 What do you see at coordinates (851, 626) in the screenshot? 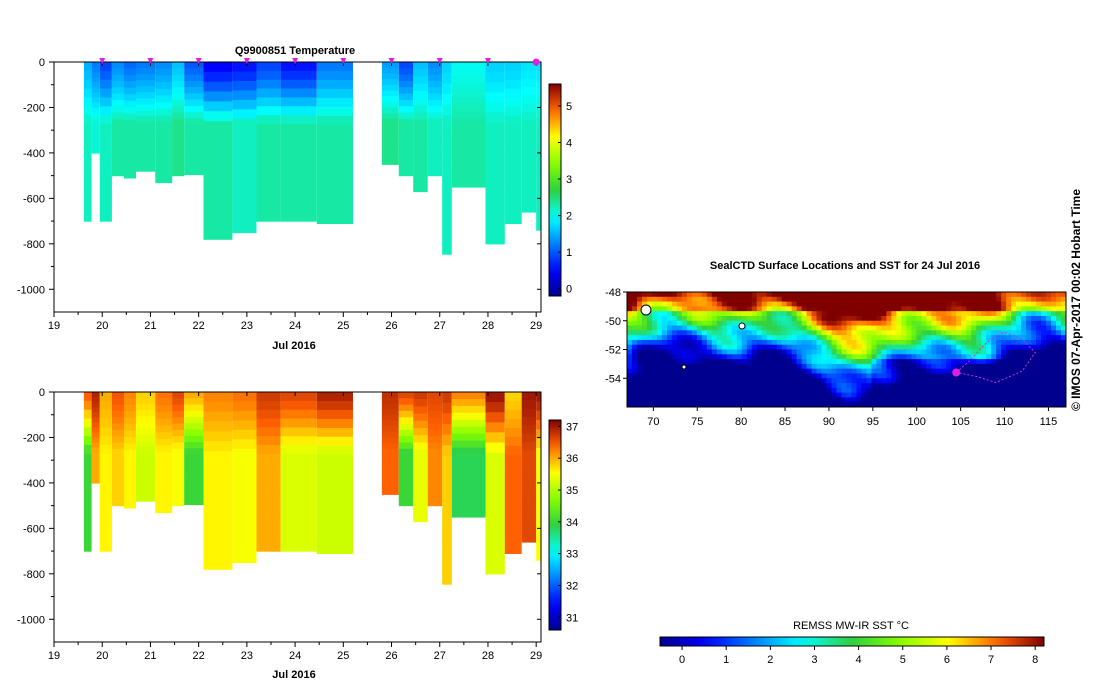
I see `sst-colorbar-label: REMSS MW-IR SST °C` at bounding box center [851, 626].